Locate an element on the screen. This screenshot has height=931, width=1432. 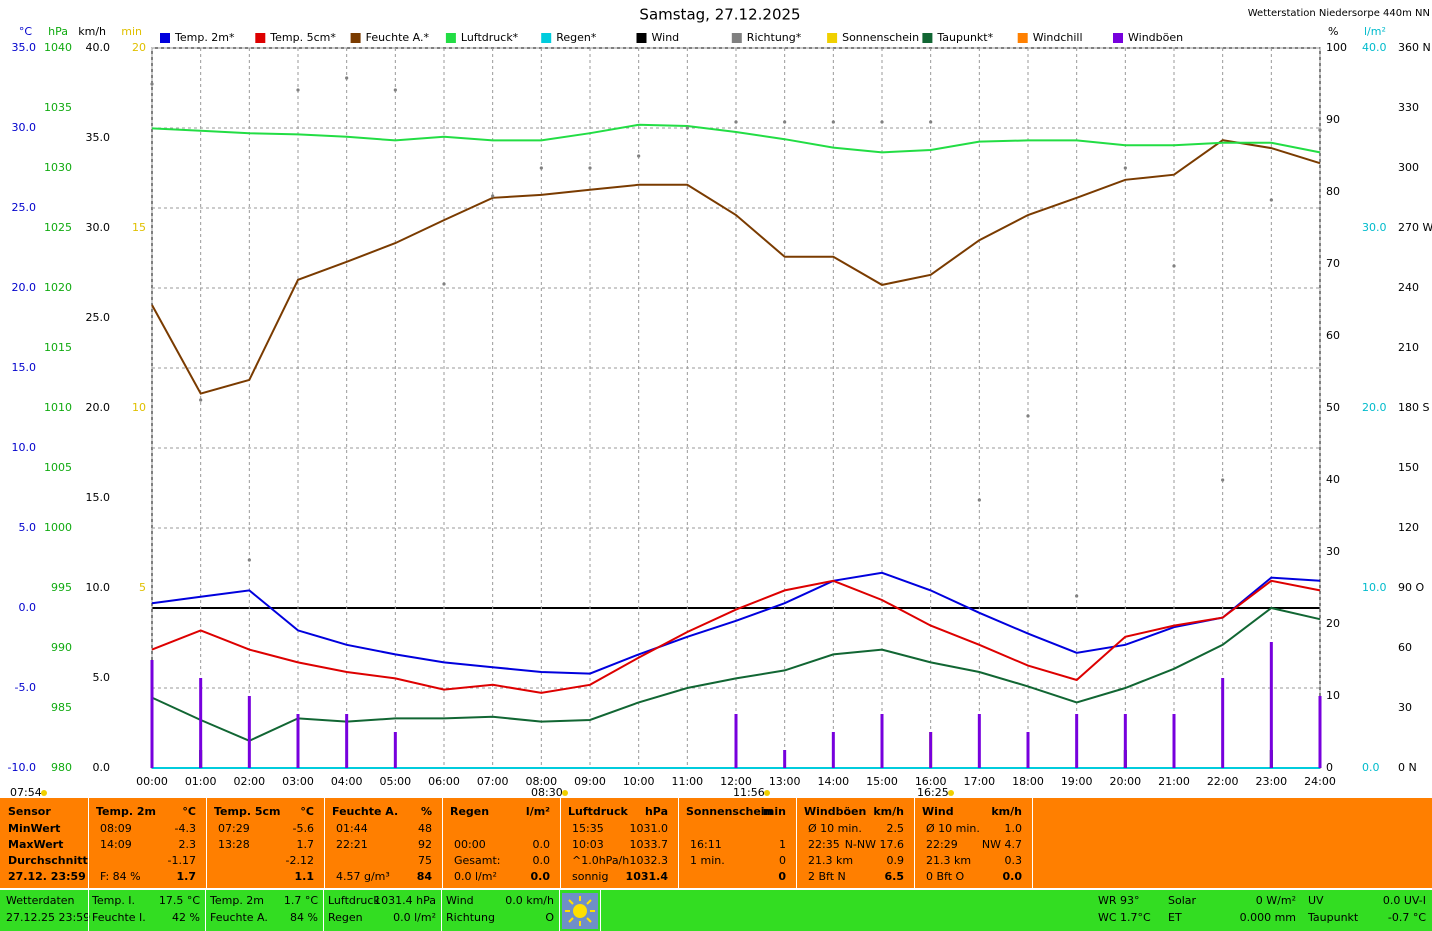
cell-value: 1.1 is located at coordinates (304, 876).